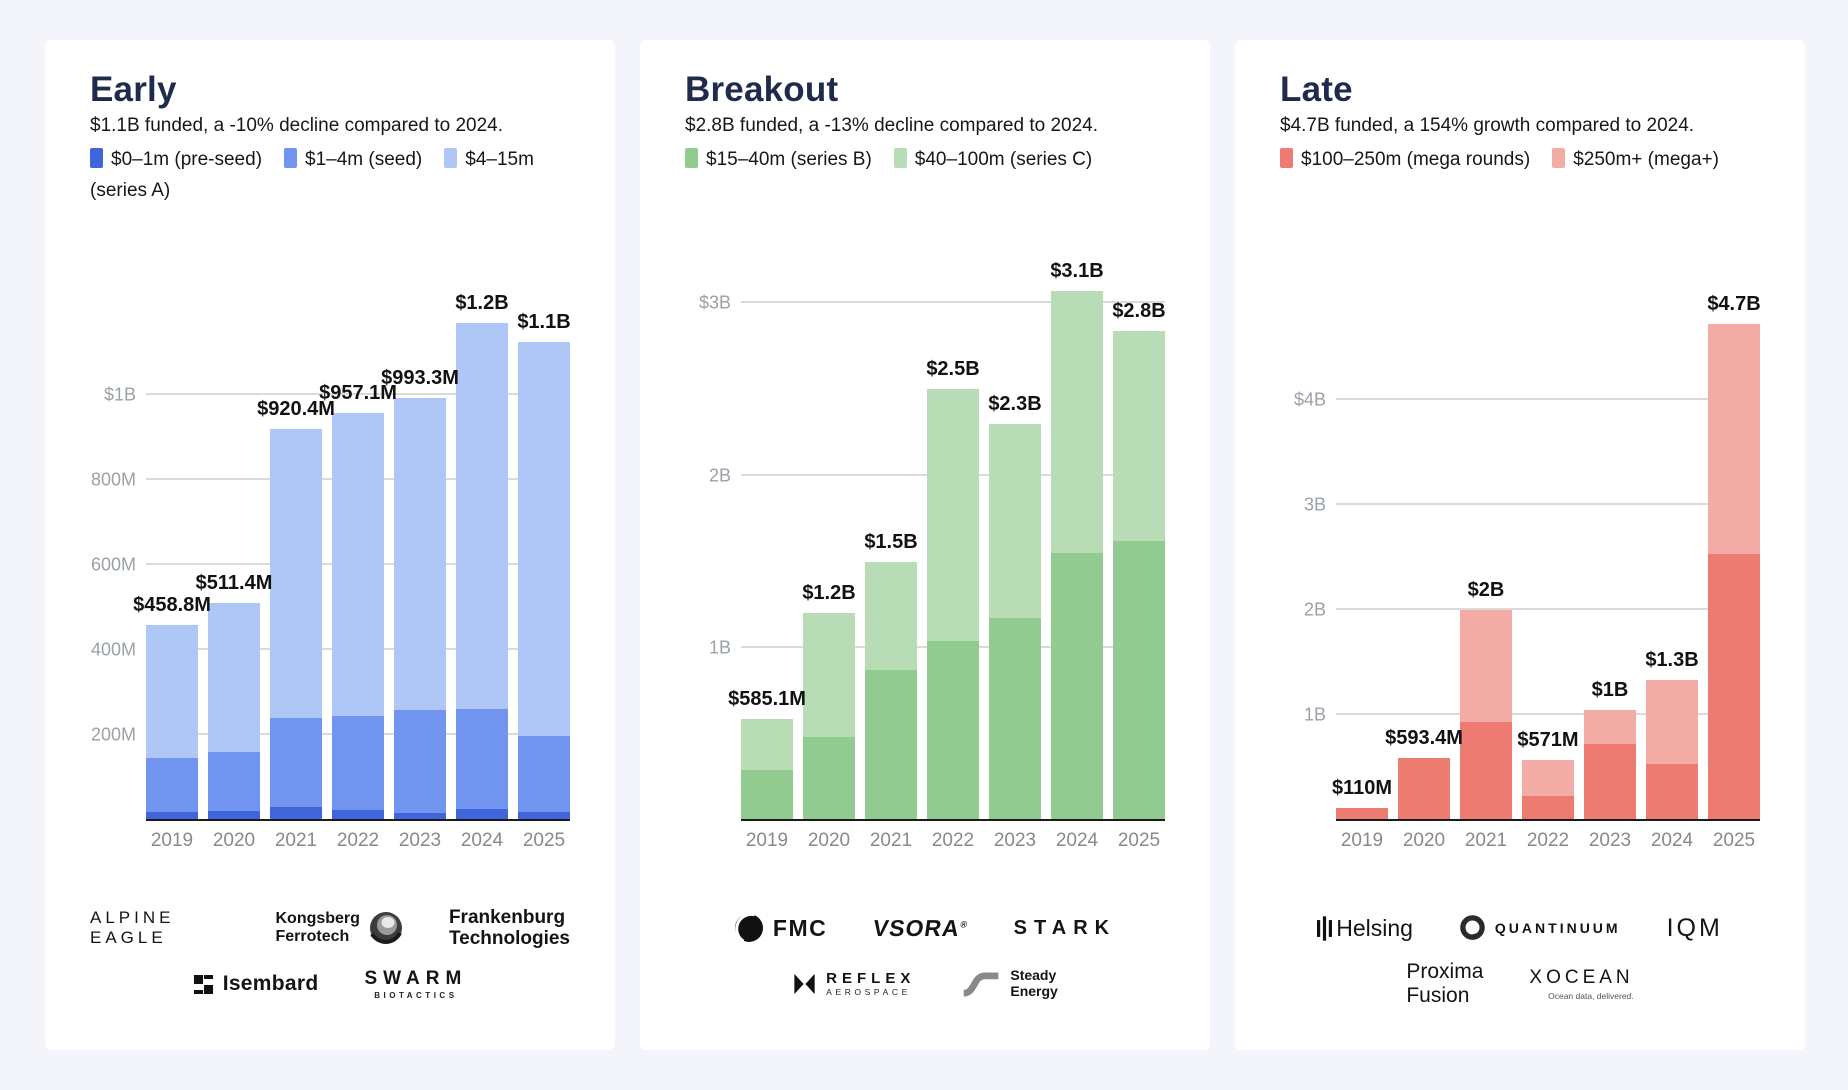 Image resolution: width=1848 pixels, height=1090 pixels. What do you see at coordinates (330, 984) in the screenshot?
I see `logo-row-2: Isembard SWARM BIOTACTICS` at bounding box center [330, 984].